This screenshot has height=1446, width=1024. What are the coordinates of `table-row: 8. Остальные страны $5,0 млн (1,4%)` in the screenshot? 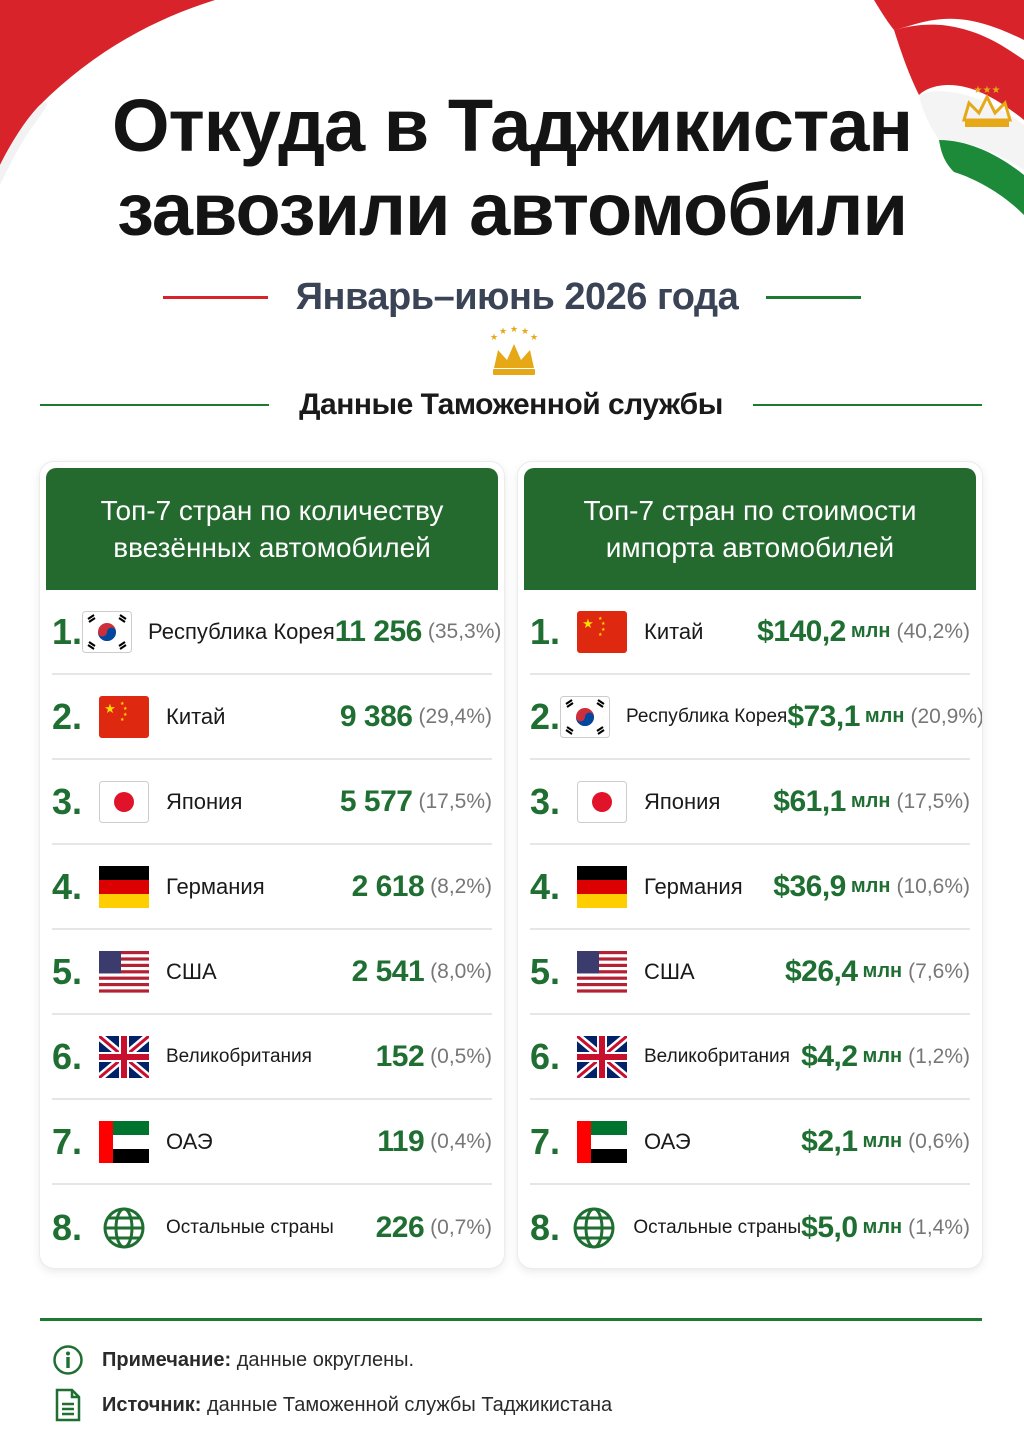 It's located at (750, 1226).